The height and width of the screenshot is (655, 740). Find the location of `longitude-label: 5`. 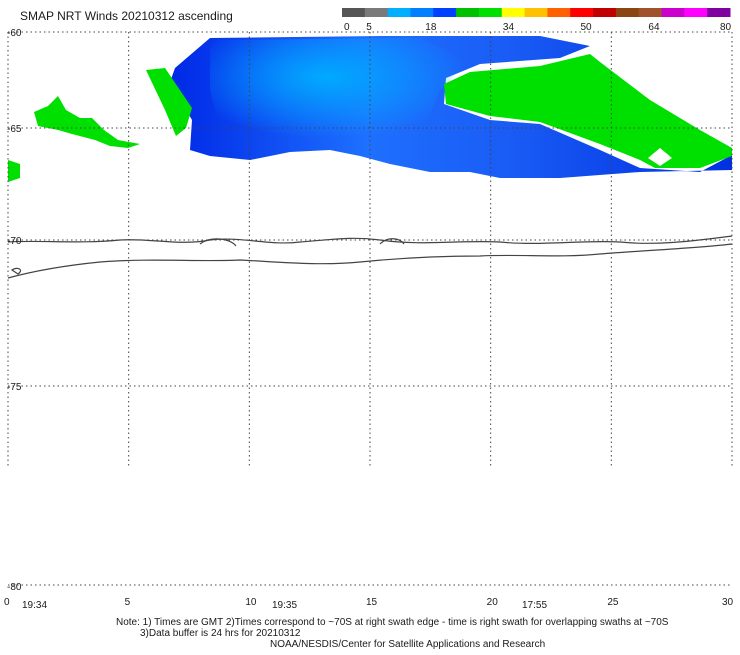

longitude-label: 5 is located at coordinates (128, 602).